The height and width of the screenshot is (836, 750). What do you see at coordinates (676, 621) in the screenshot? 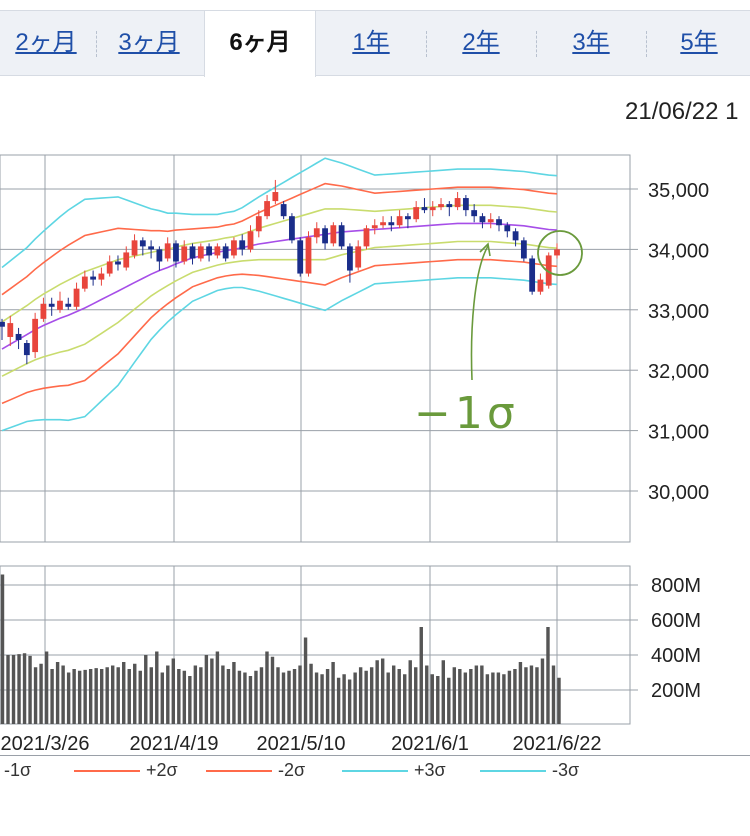
I see `volume-tick-label: 600M` at bounding box center [676, 621].